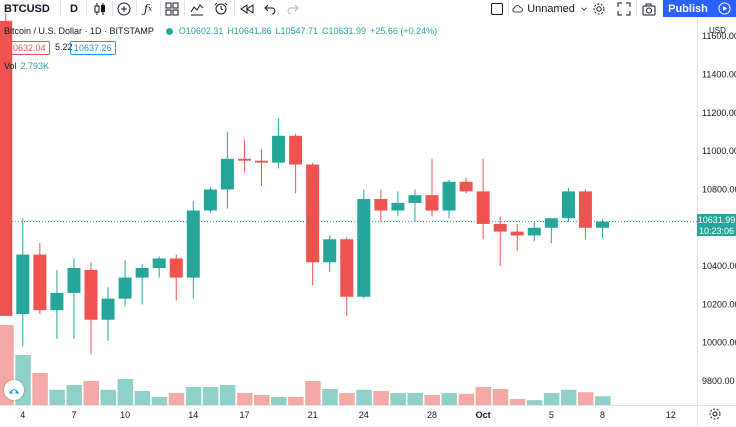  Describe the element at coordinates (719, 343) in the screenshot. I see `y-tick-label: 10000.00` at that location.